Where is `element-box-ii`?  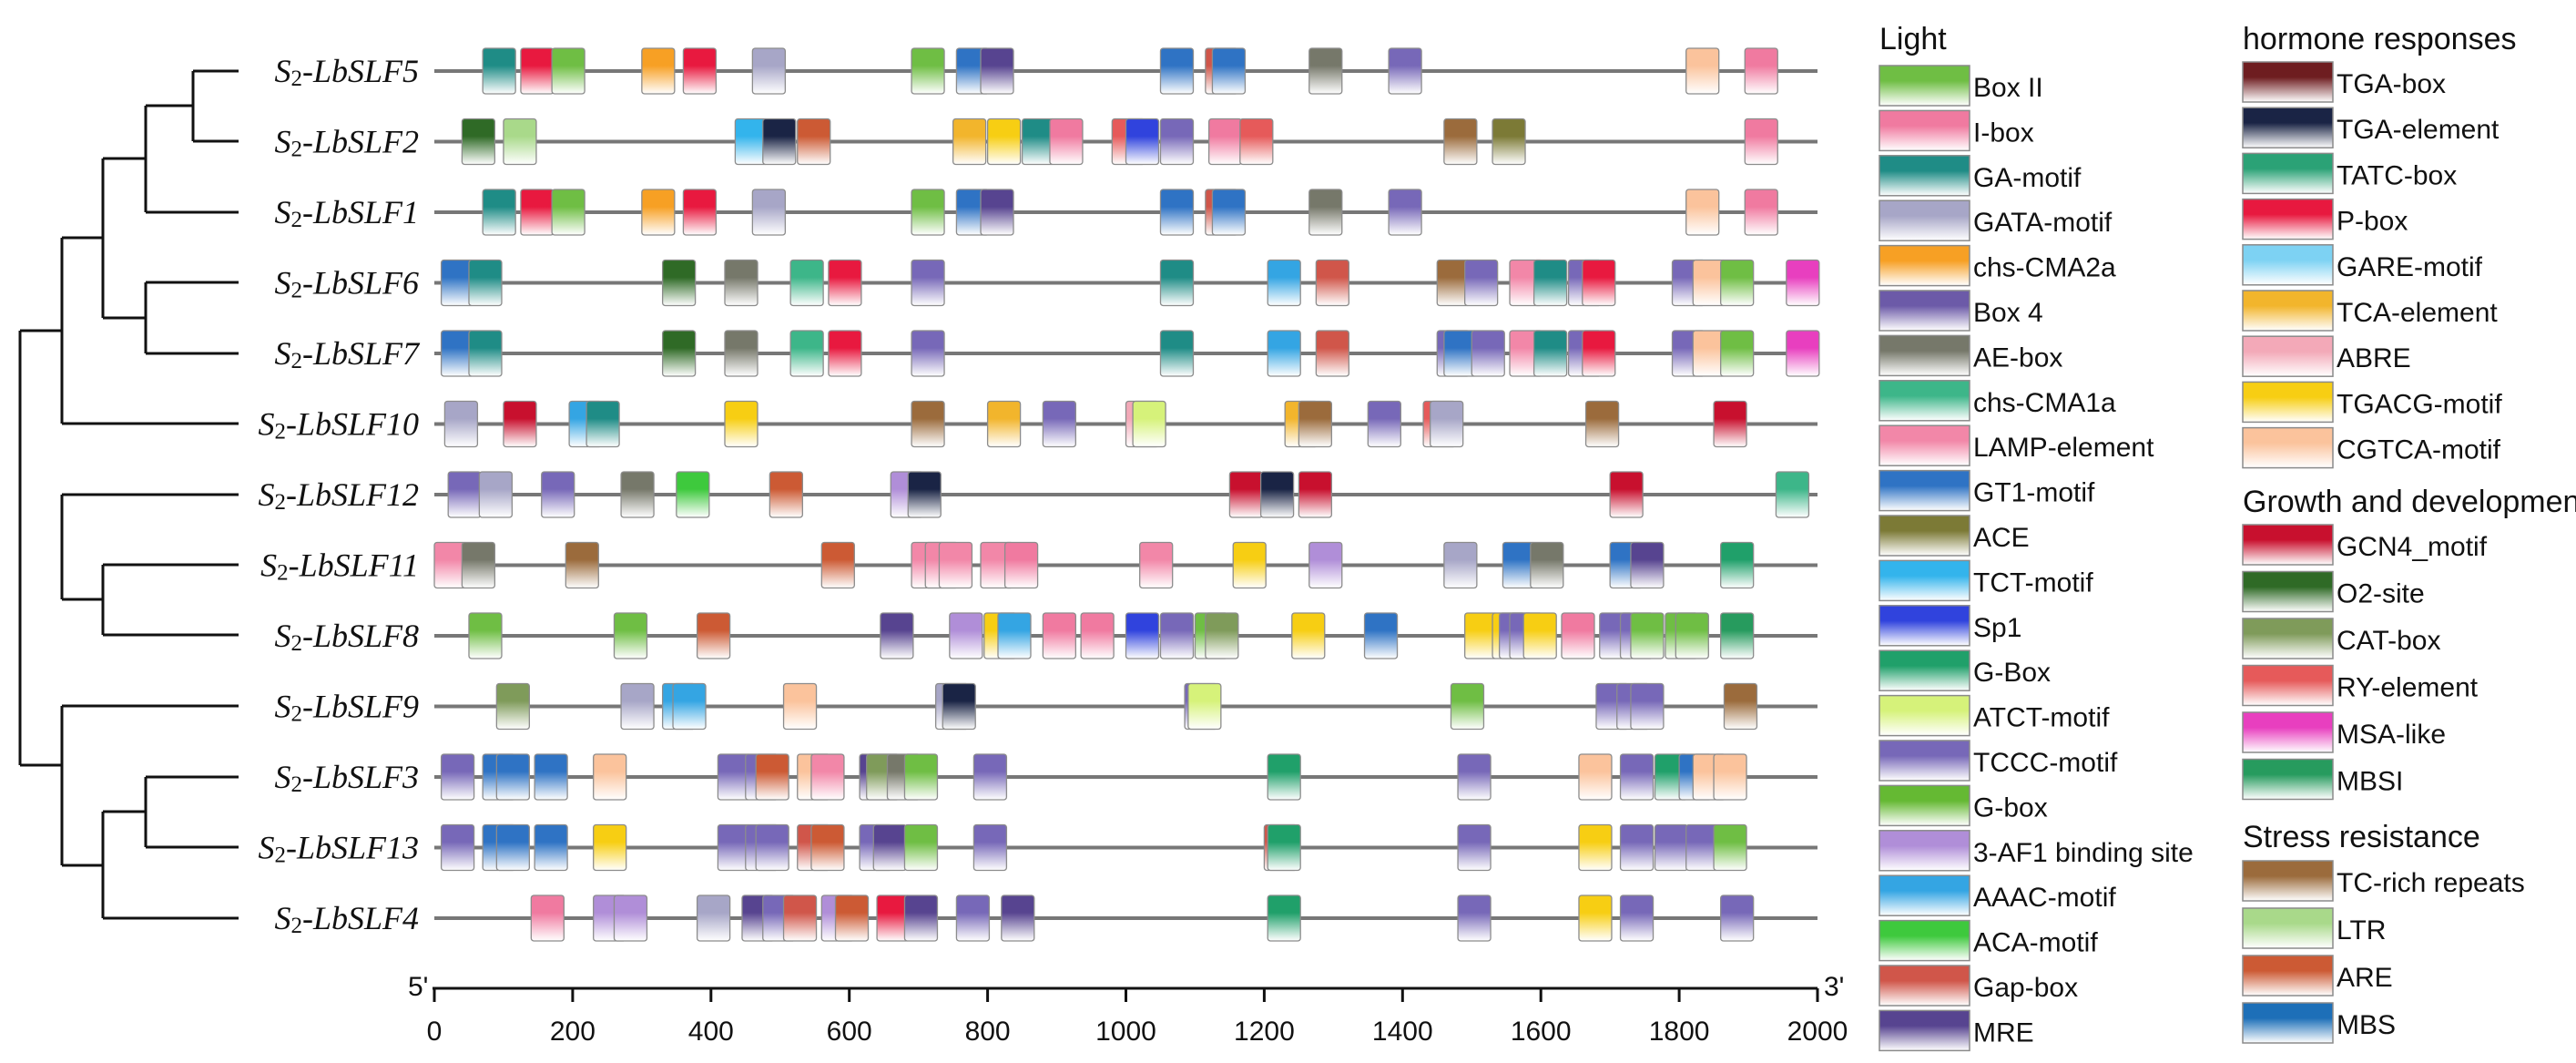 element-box-ii is located at coordinates (928, 212).